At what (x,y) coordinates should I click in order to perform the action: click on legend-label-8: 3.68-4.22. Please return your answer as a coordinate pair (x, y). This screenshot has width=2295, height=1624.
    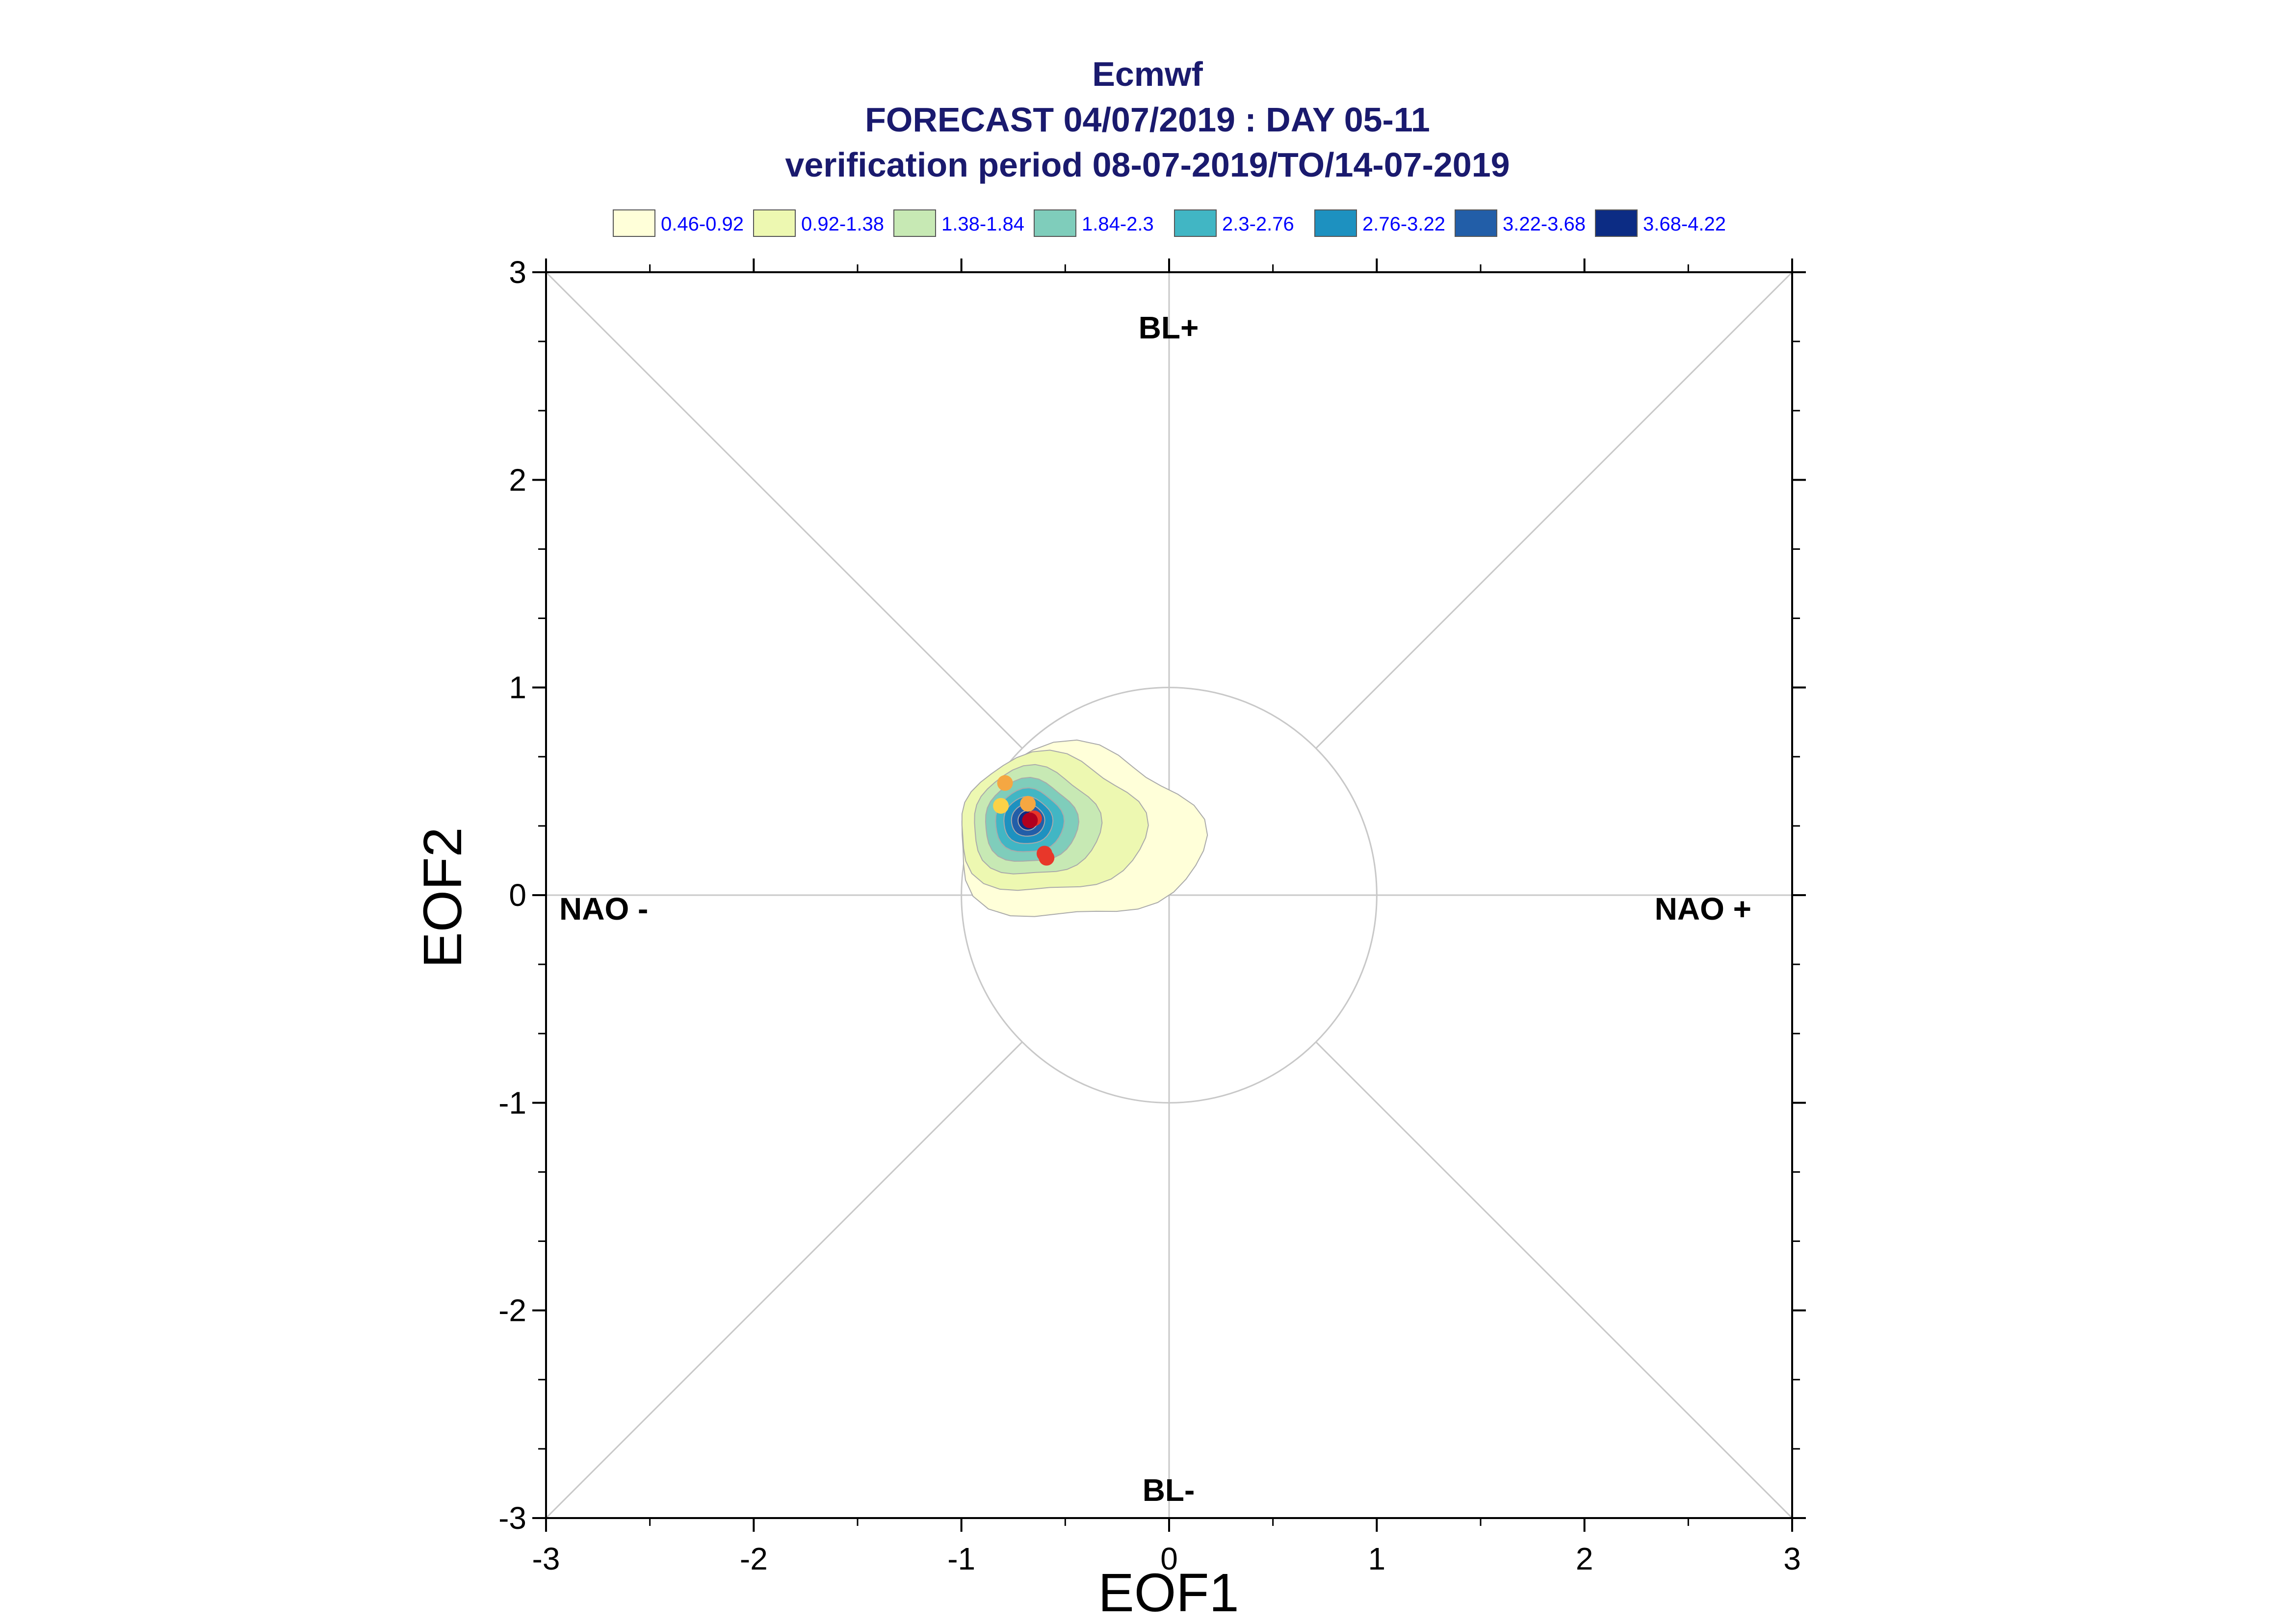
    Looking at the image, I should click on (1684, 224).